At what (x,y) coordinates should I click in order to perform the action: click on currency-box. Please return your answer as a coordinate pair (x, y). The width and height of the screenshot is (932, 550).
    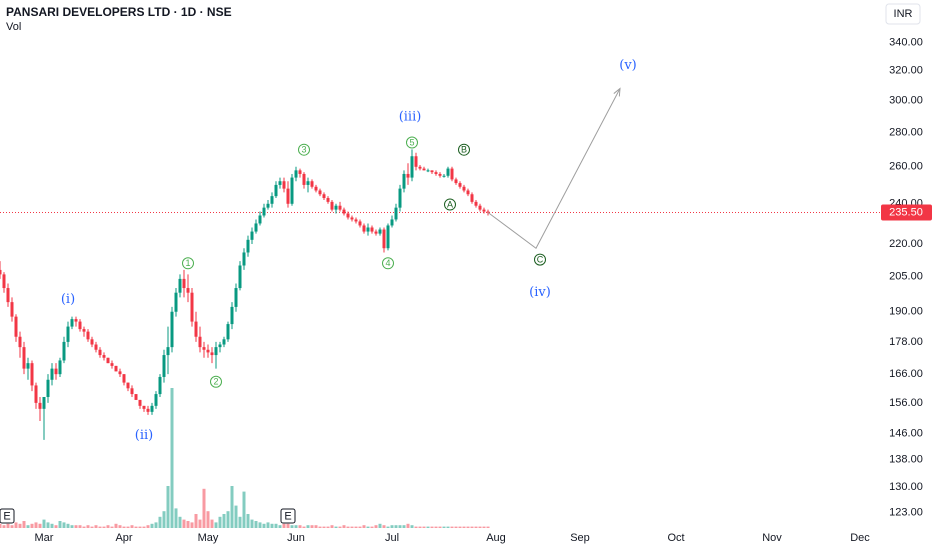
    Looking at the image, I should click on (903, 14).